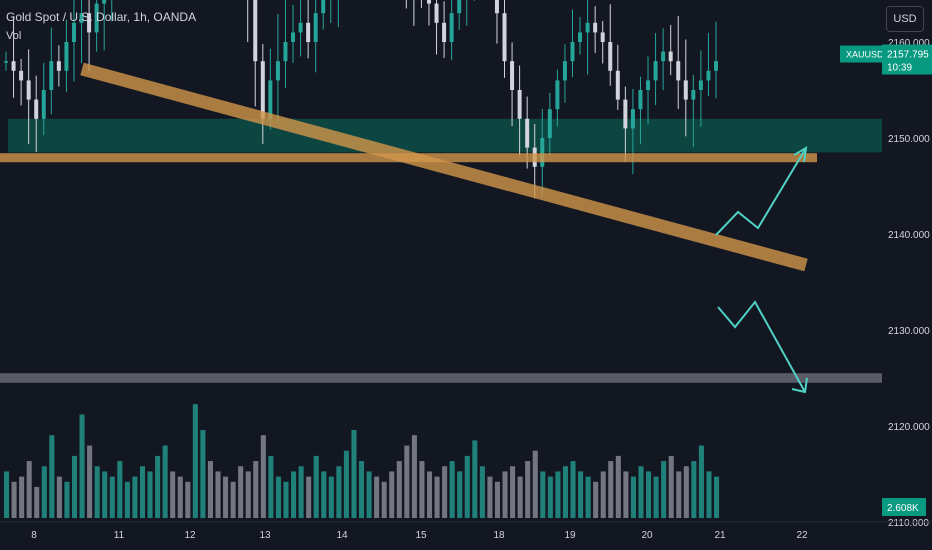 The image size is (932, 550). Describe the element at coordinates (408, 158) in the screenshot. I see `support-line` at that location.